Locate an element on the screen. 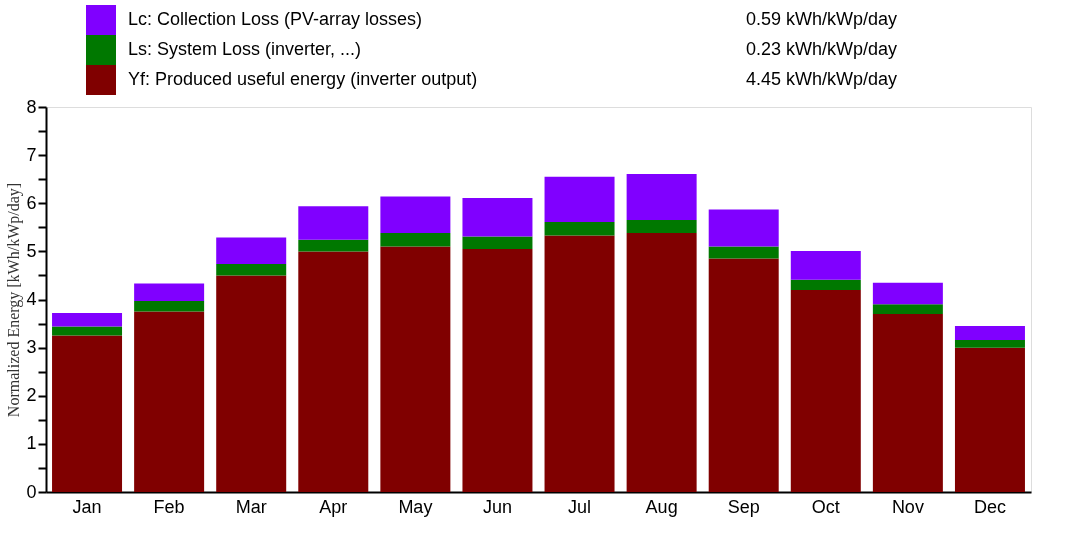 This screenshot has width=1070, height=552. x-tick-label: Nov is located at coordinates (907, 506).